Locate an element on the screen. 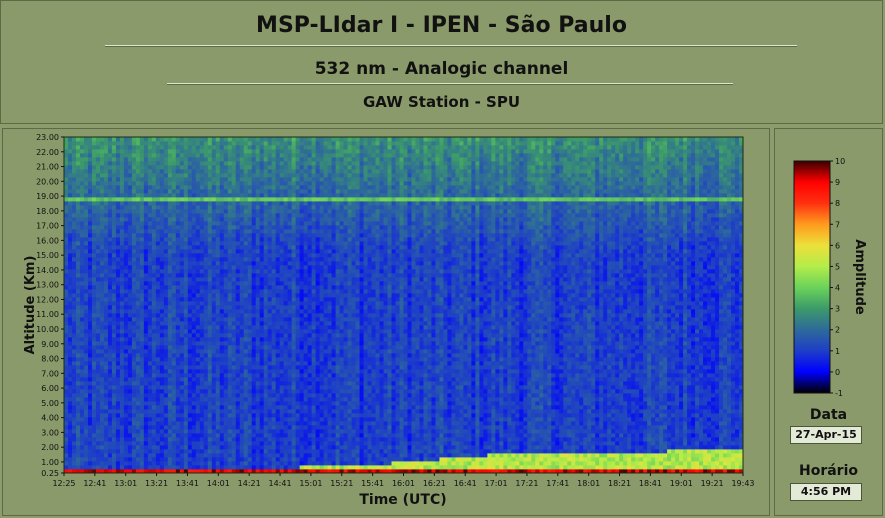 The image size is (885, 518). x-tick-label: 13:41 is located at coordinates (187, 483).